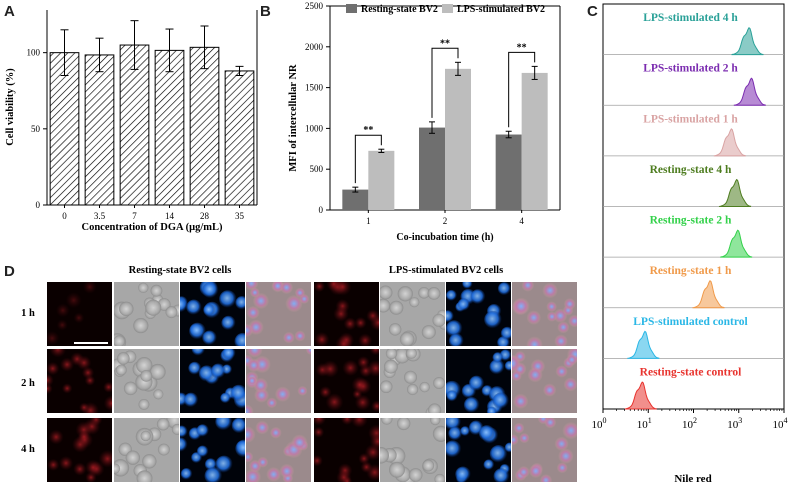 The height and width of the screenshot is (487, 789). I want to click on chart-a-xtick-label-0: 0, so click(64, 216).